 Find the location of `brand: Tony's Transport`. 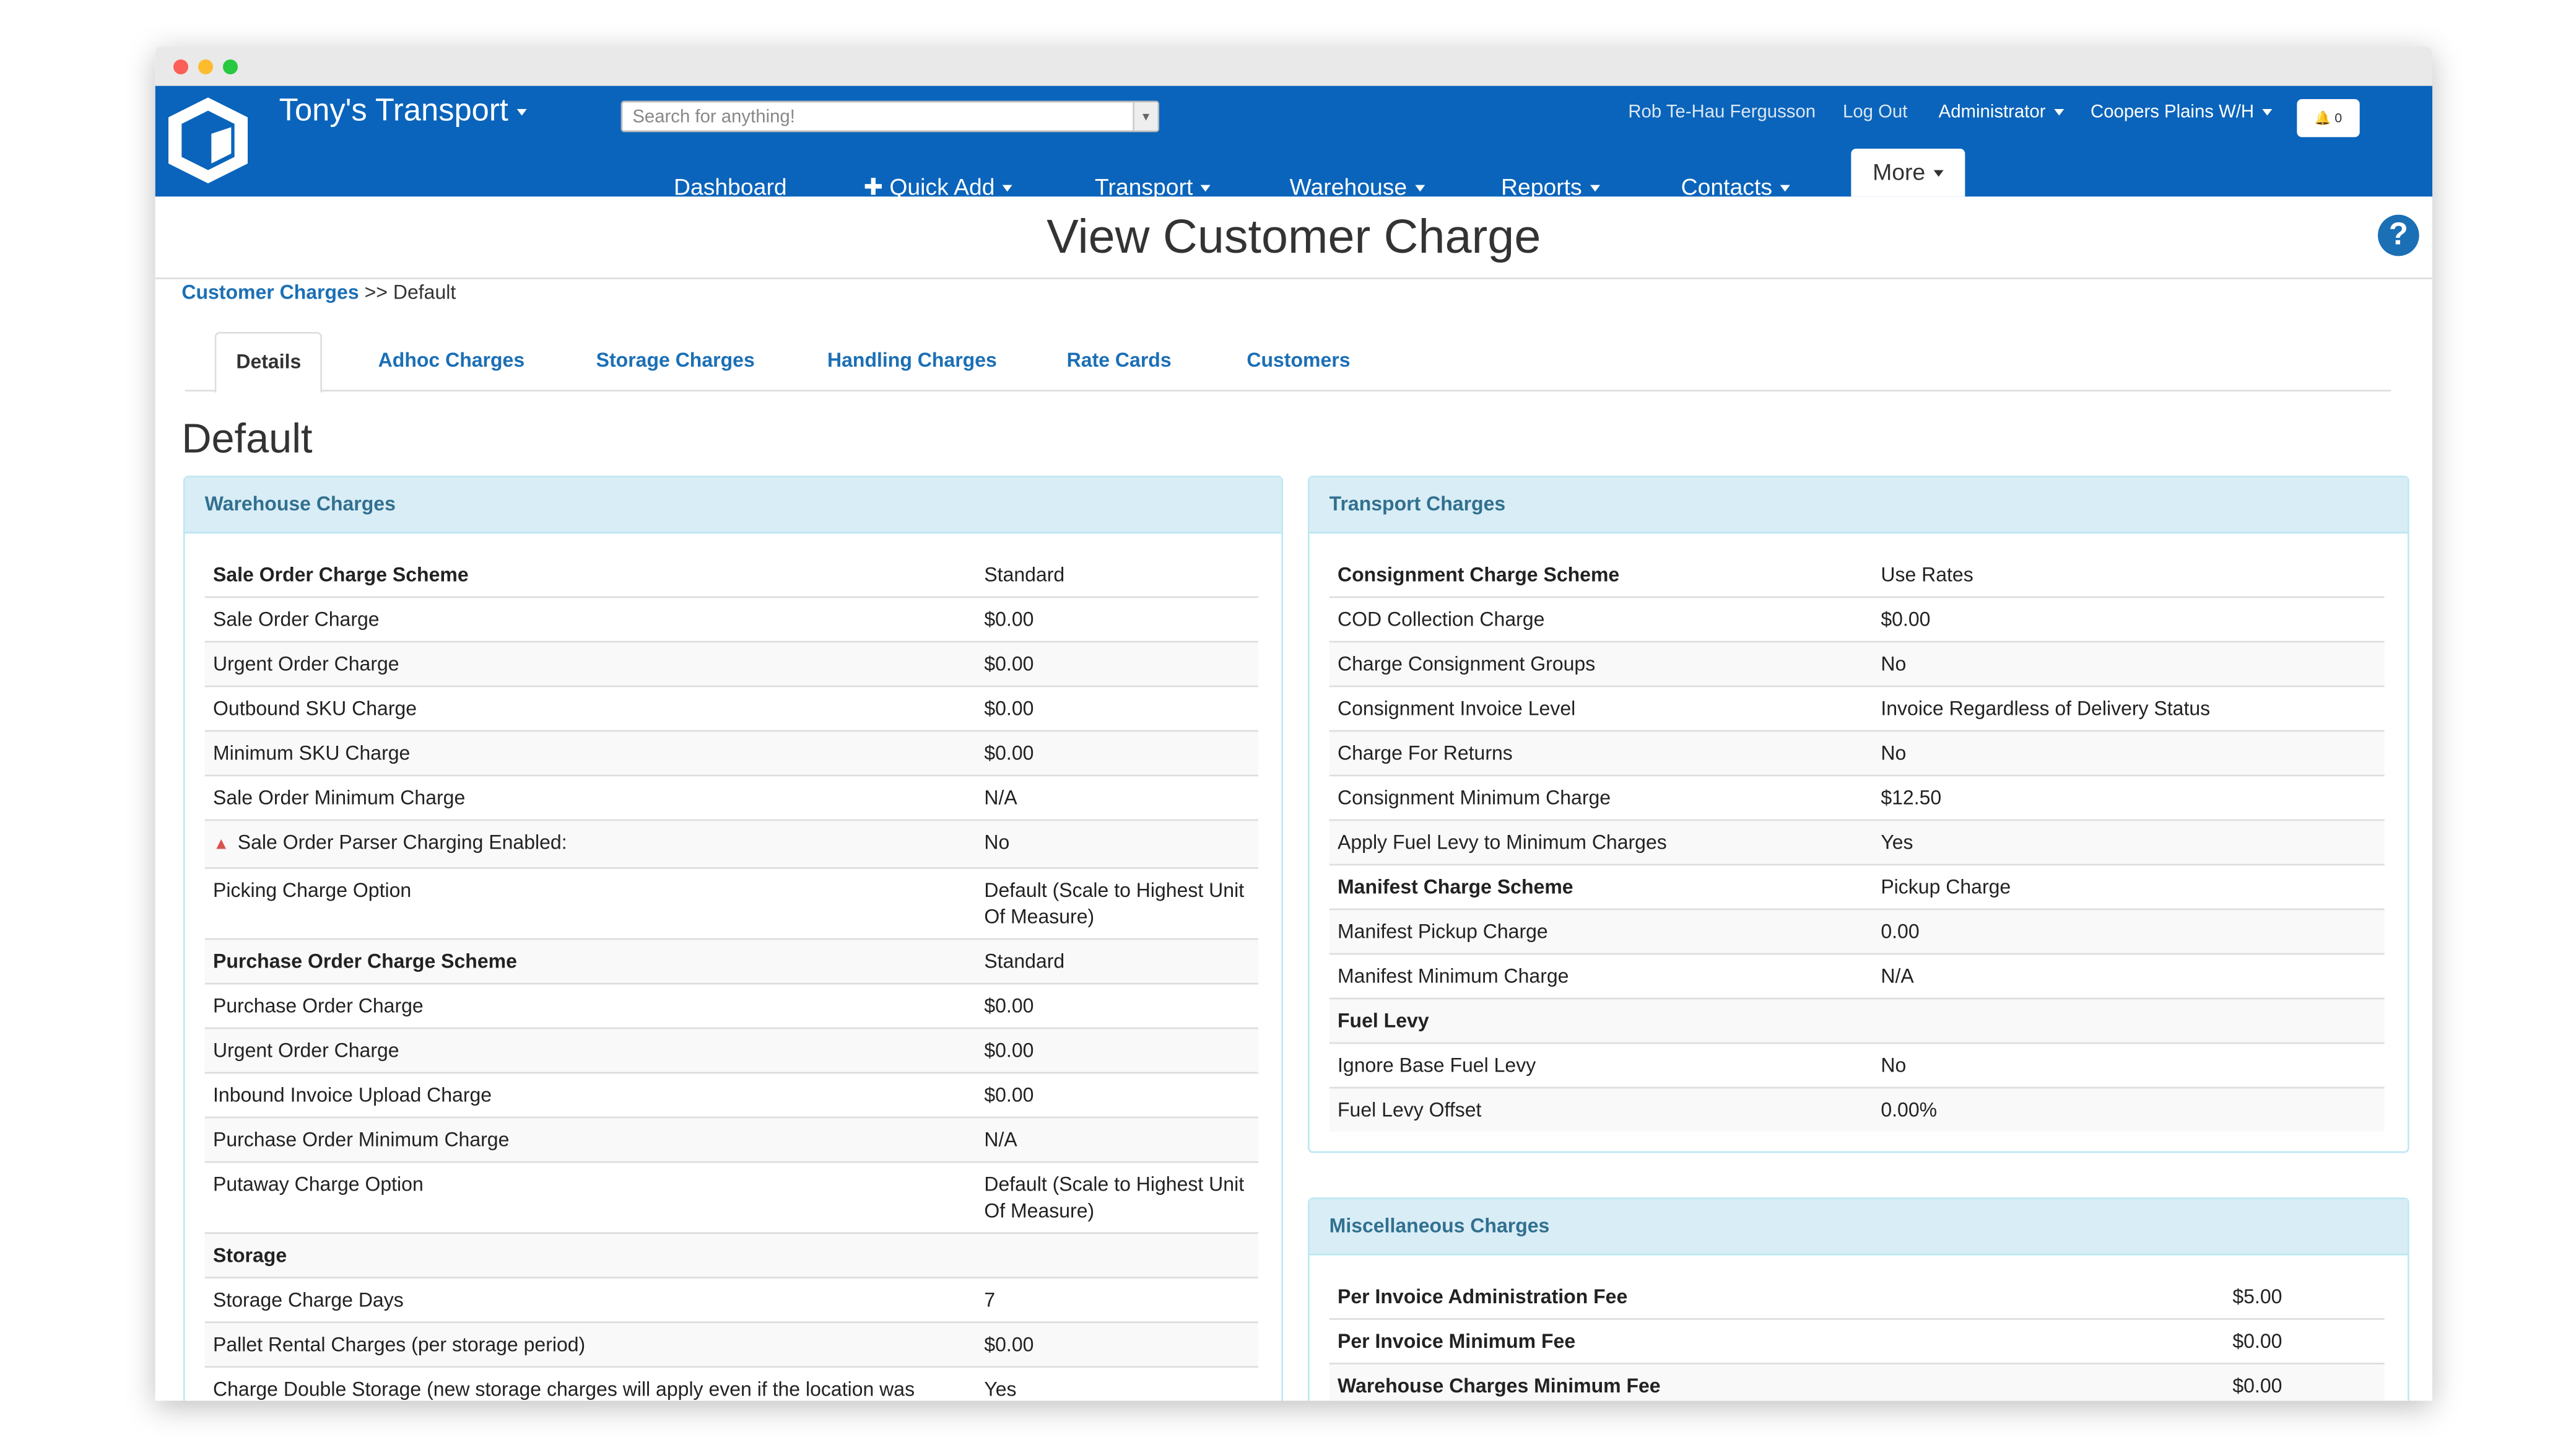

brand: Tony's Transport is located at coordinates (403, 112).